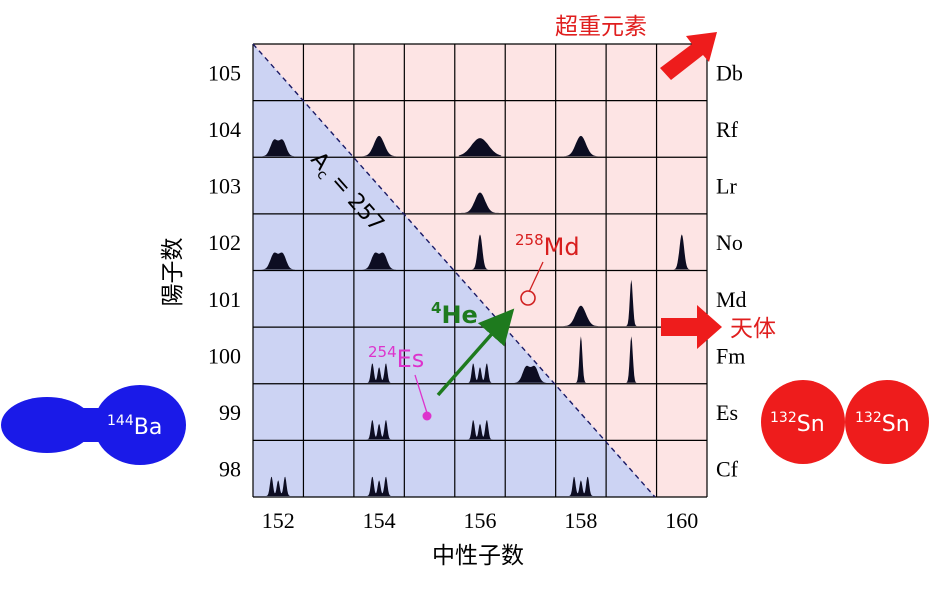 This screenshot has width=940, height=591. Describe the element at coordinates (536, 277) in the screenshot. I see `md258-leader` at that location.